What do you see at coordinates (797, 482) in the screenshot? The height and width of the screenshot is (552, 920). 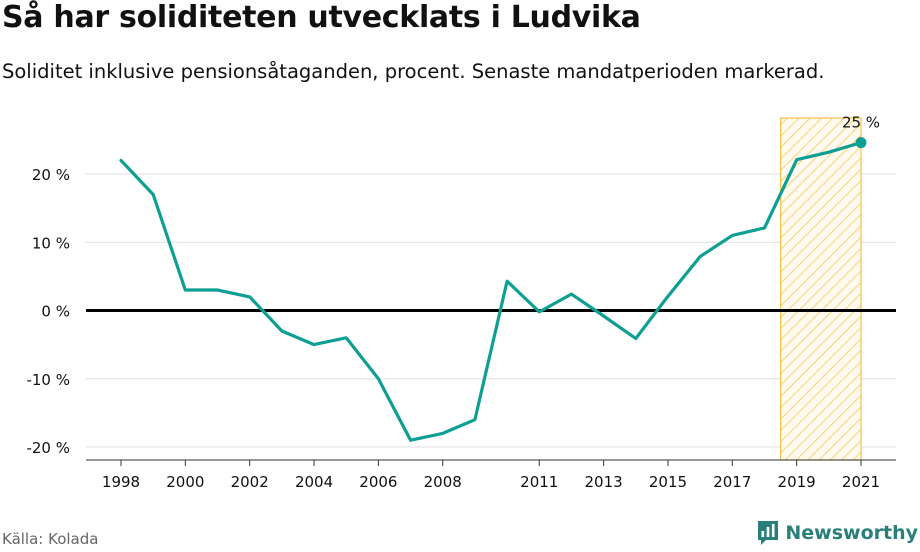 I see `x-tick-label: 2019` at bounding box center [797, 482].